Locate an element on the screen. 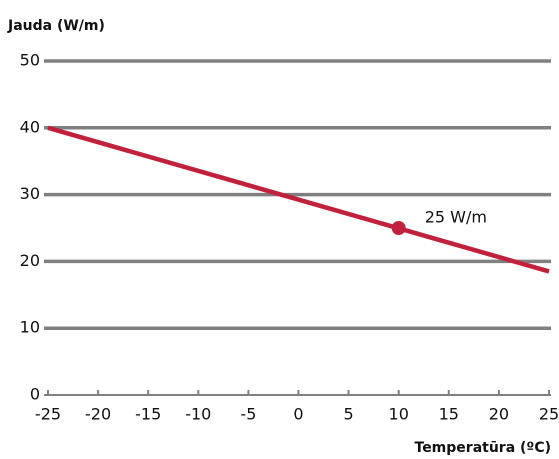  x-axis-label: Temperatūra (ºC) is located at coordinates (483, 448).